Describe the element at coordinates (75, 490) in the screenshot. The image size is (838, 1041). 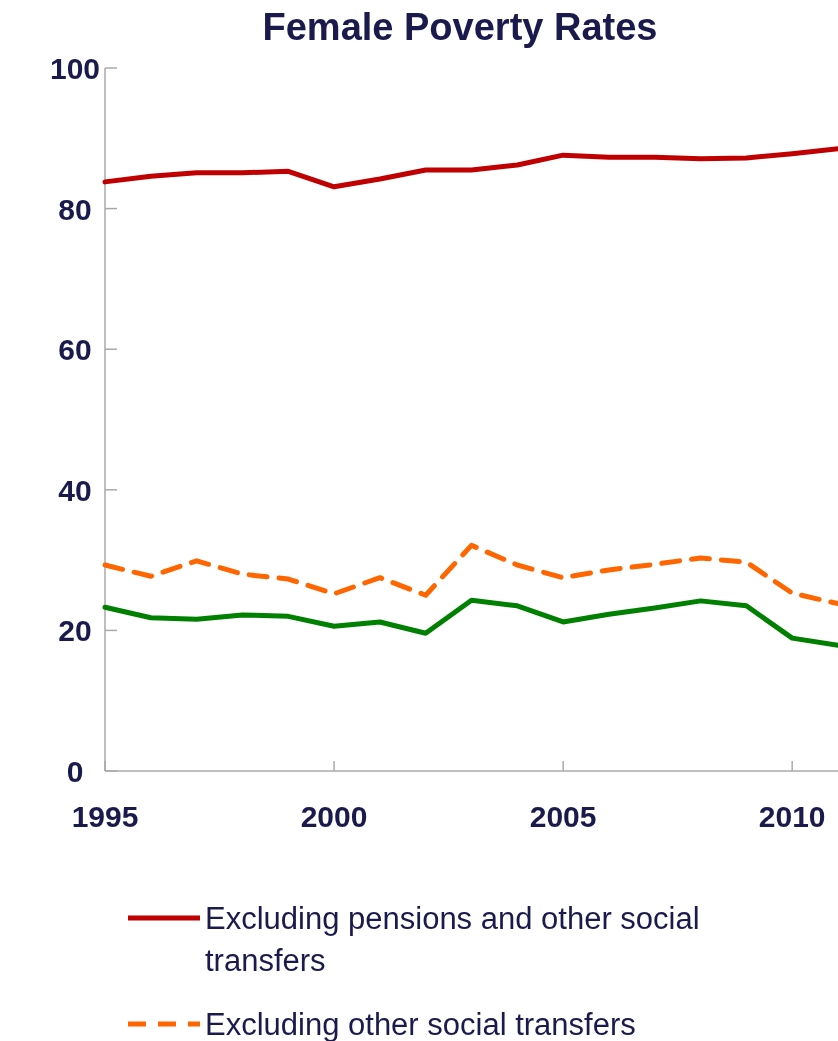
I see `y-tick-label: 40` at that location.